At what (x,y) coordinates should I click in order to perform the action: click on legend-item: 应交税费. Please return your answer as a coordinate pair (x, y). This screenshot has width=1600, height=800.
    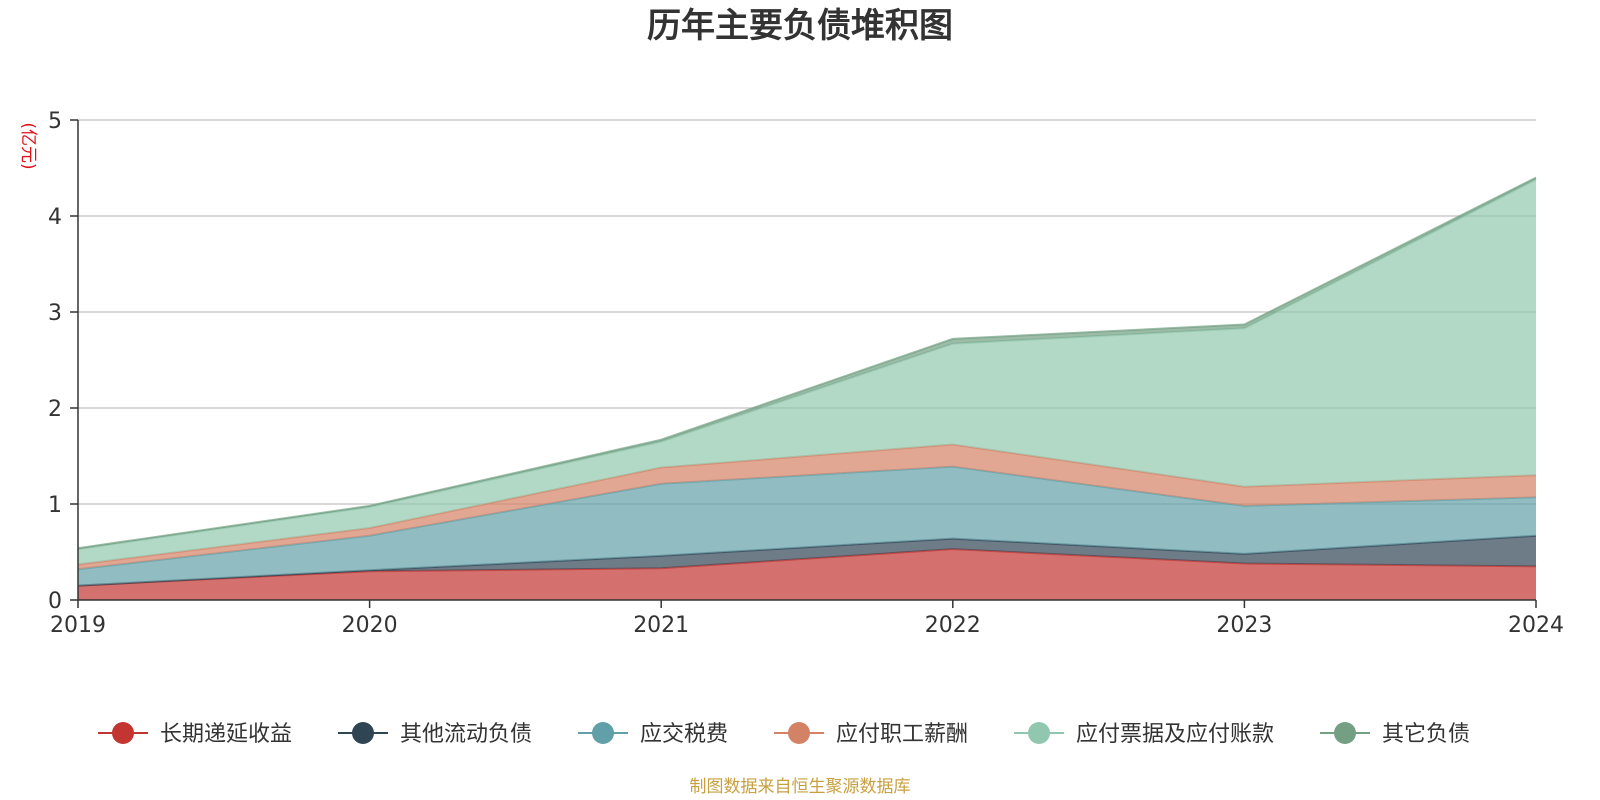
    Looking at the image, I should click on (653, 734).